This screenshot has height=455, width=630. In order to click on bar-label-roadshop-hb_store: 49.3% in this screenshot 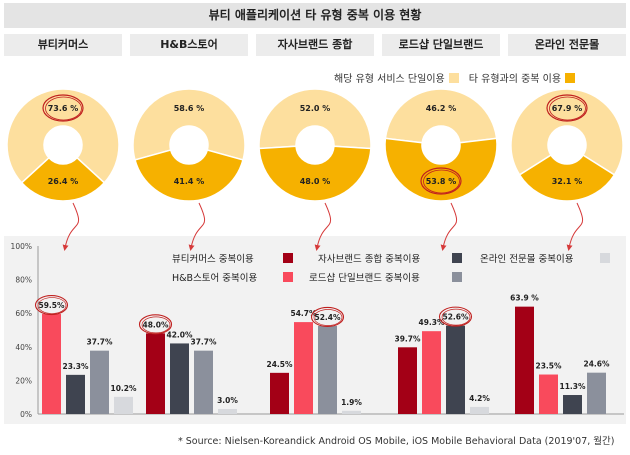, I will do `click(431, 322)`.